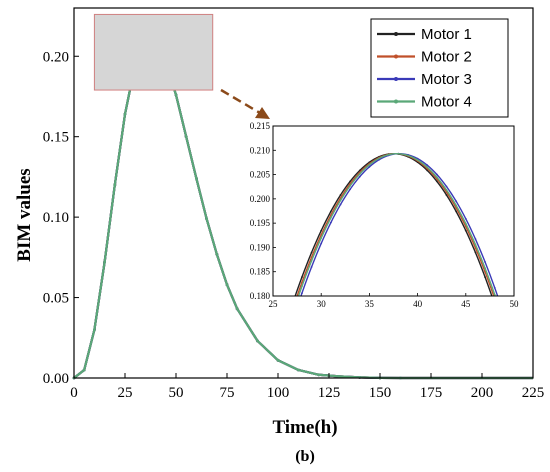  I want to click on y-axis-title: BIM values, so click(24, 214).